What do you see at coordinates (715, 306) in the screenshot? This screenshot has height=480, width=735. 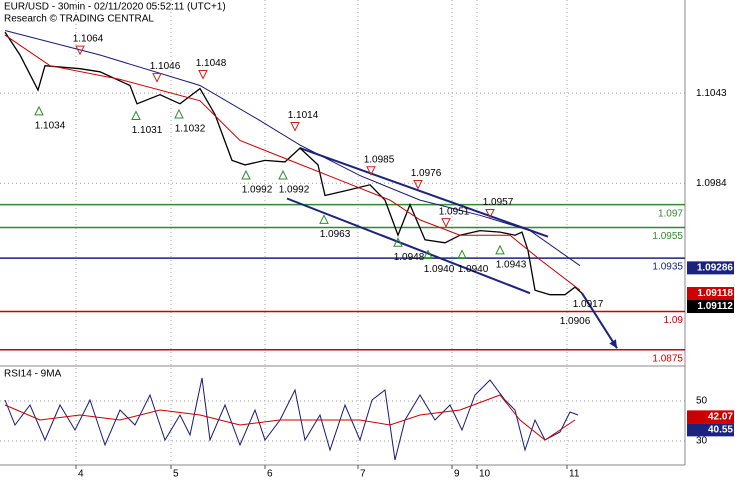 I see `price-box-label: 1.09112` at bounding box center [715, 306].